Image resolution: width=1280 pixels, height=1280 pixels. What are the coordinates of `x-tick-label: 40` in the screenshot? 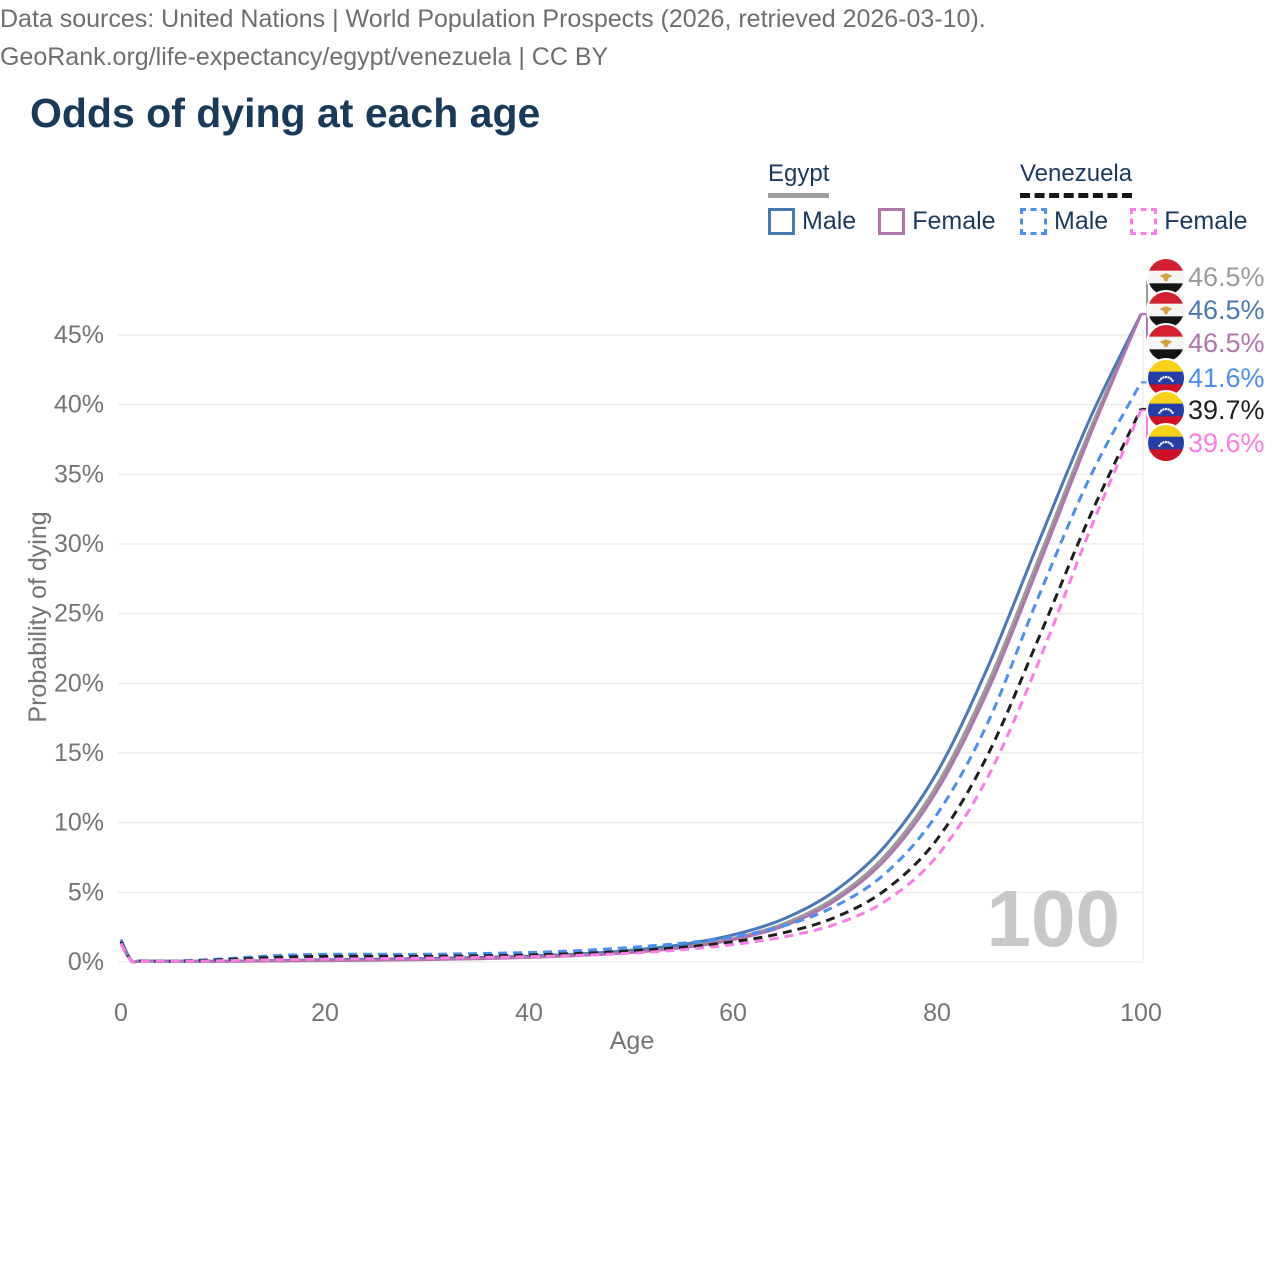 It's located at (529, 1013).